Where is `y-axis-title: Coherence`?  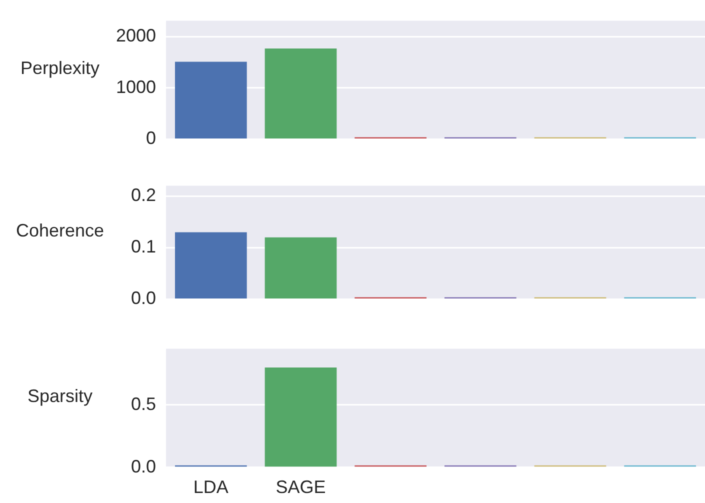 y-axis-title: Coherence is located at coordinates (60, 230).